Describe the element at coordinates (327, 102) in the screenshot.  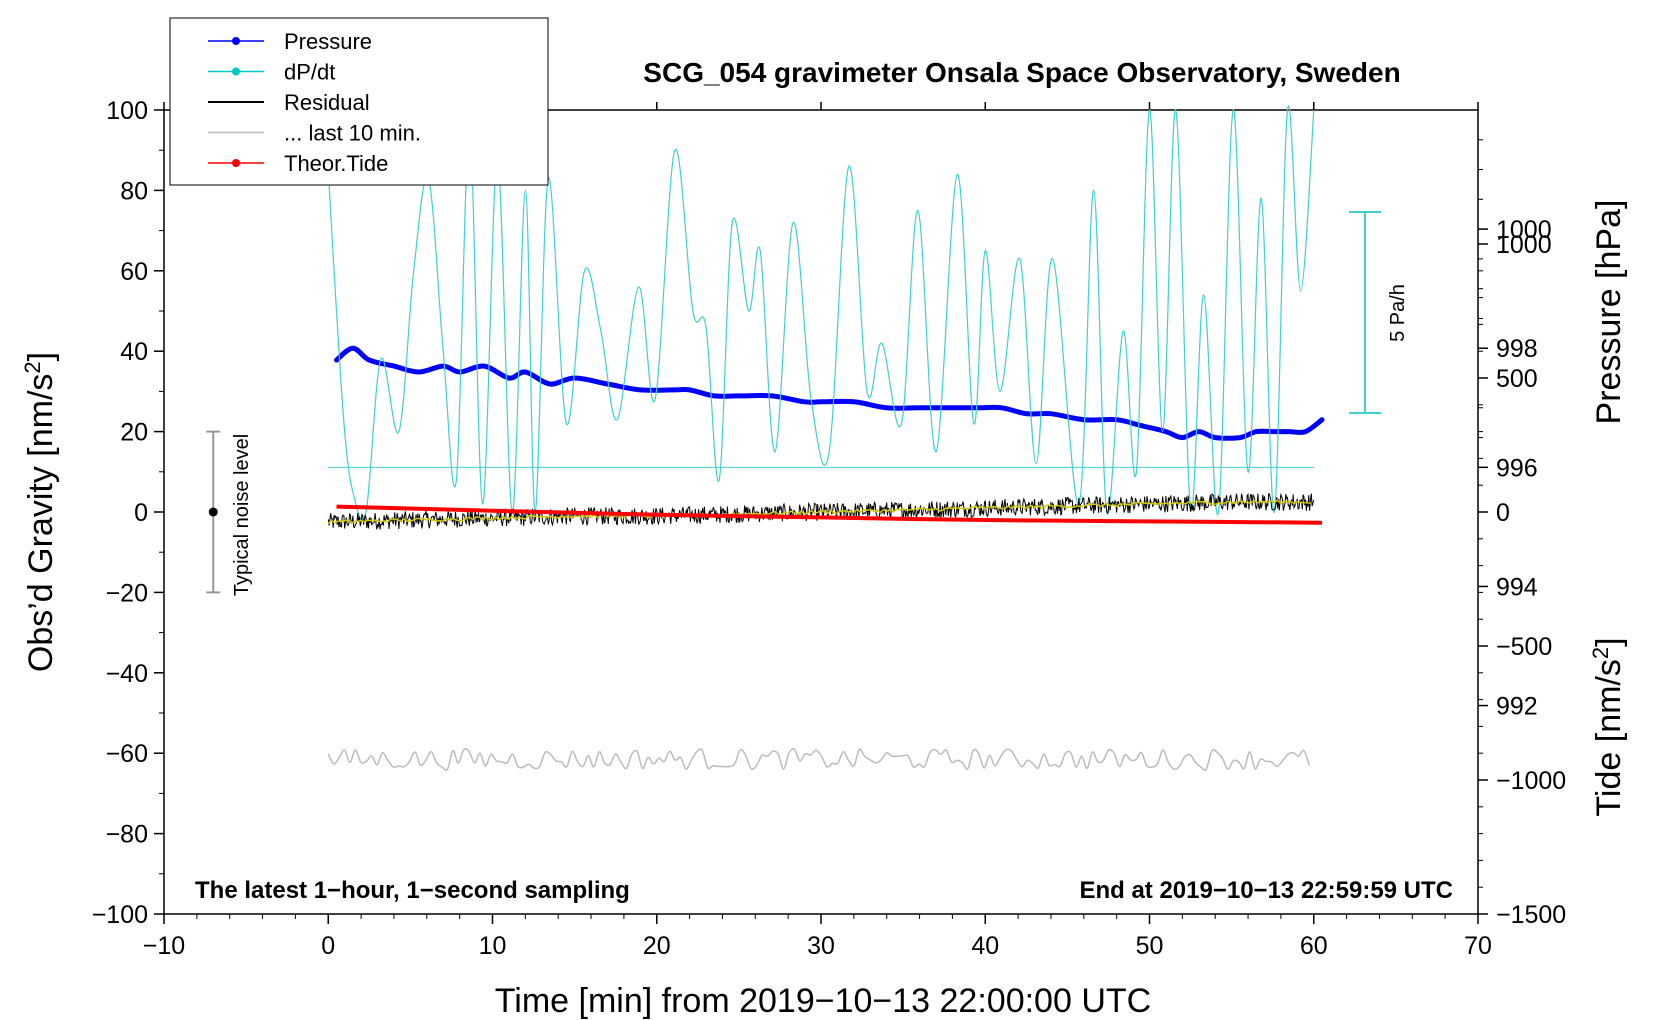
I see `legend-label: Residual` at that location.